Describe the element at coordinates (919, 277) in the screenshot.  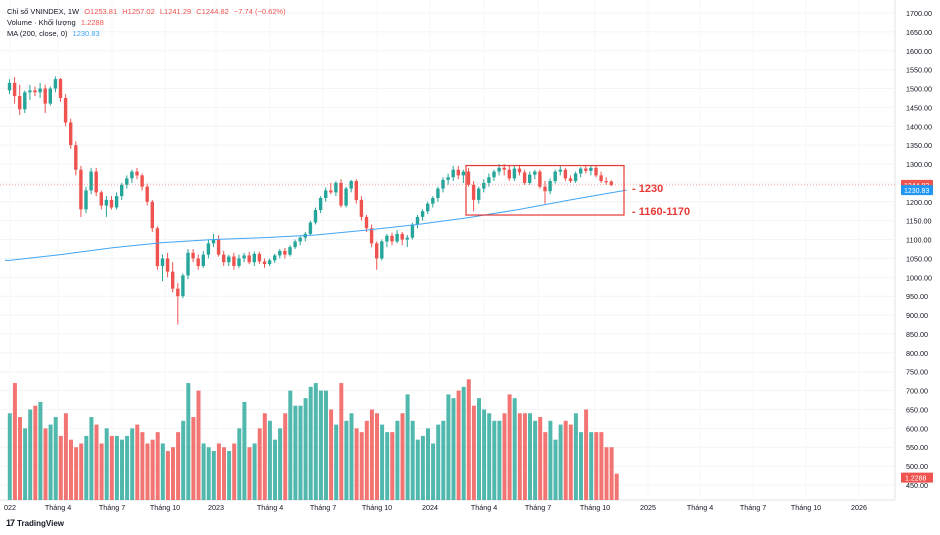
I see `y-tick-label: 1000.00` at that location.